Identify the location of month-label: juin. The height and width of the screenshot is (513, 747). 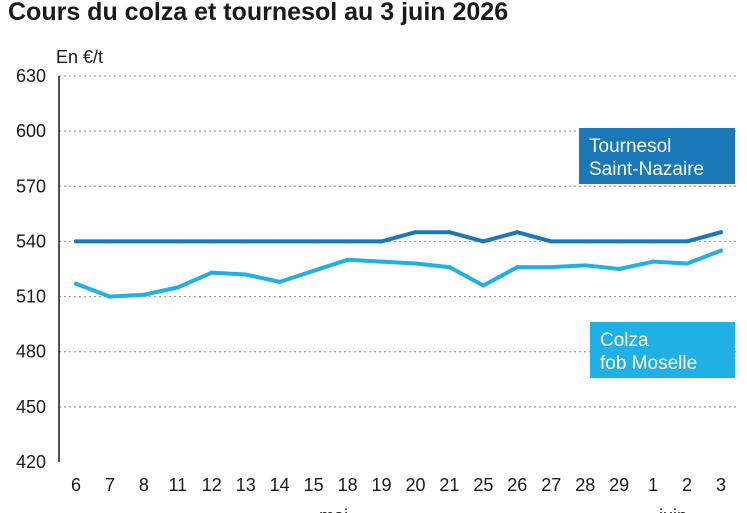
(672, 509).